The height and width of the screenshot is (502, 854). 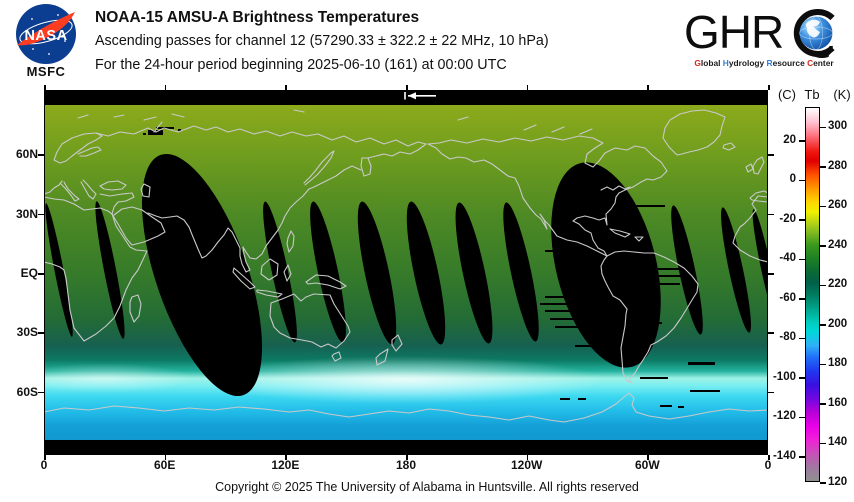 I want to click on colorbar-c-label--140: -140, so click(x=784, y=455).